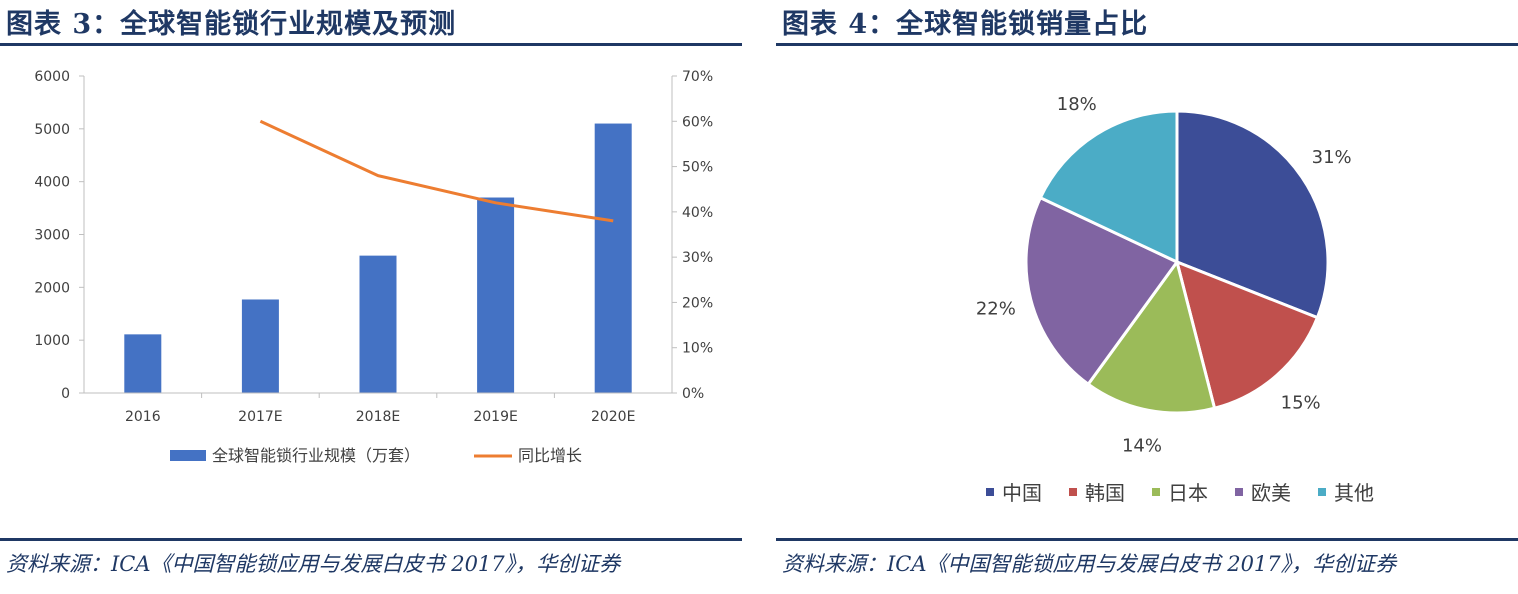 The image size is (1518, 594). Describe the element at coordinates (996, 309) in the screenshot. I see `pie-data-label: 22%` at that location.